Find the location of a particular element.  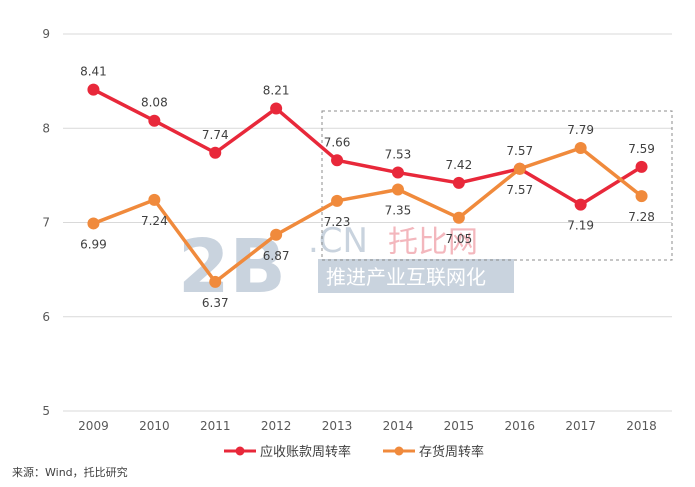

source-note: 来源：Wind，托比研究 is located at coordinates (70, 472).